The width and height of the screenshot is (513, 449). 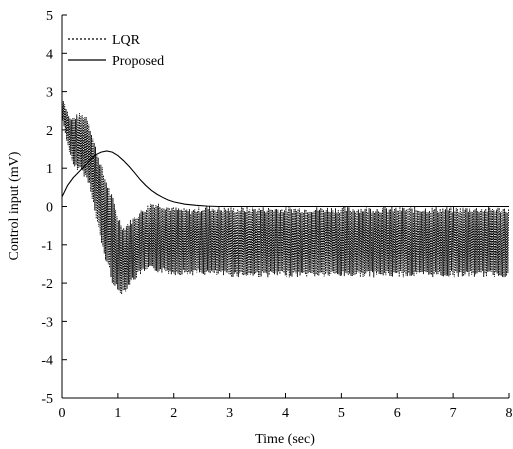 What do you see at coordinates (285, 439) in the screenshot?
I see `x-axis-label: Time (sec)` at bounding box center [285, 439].